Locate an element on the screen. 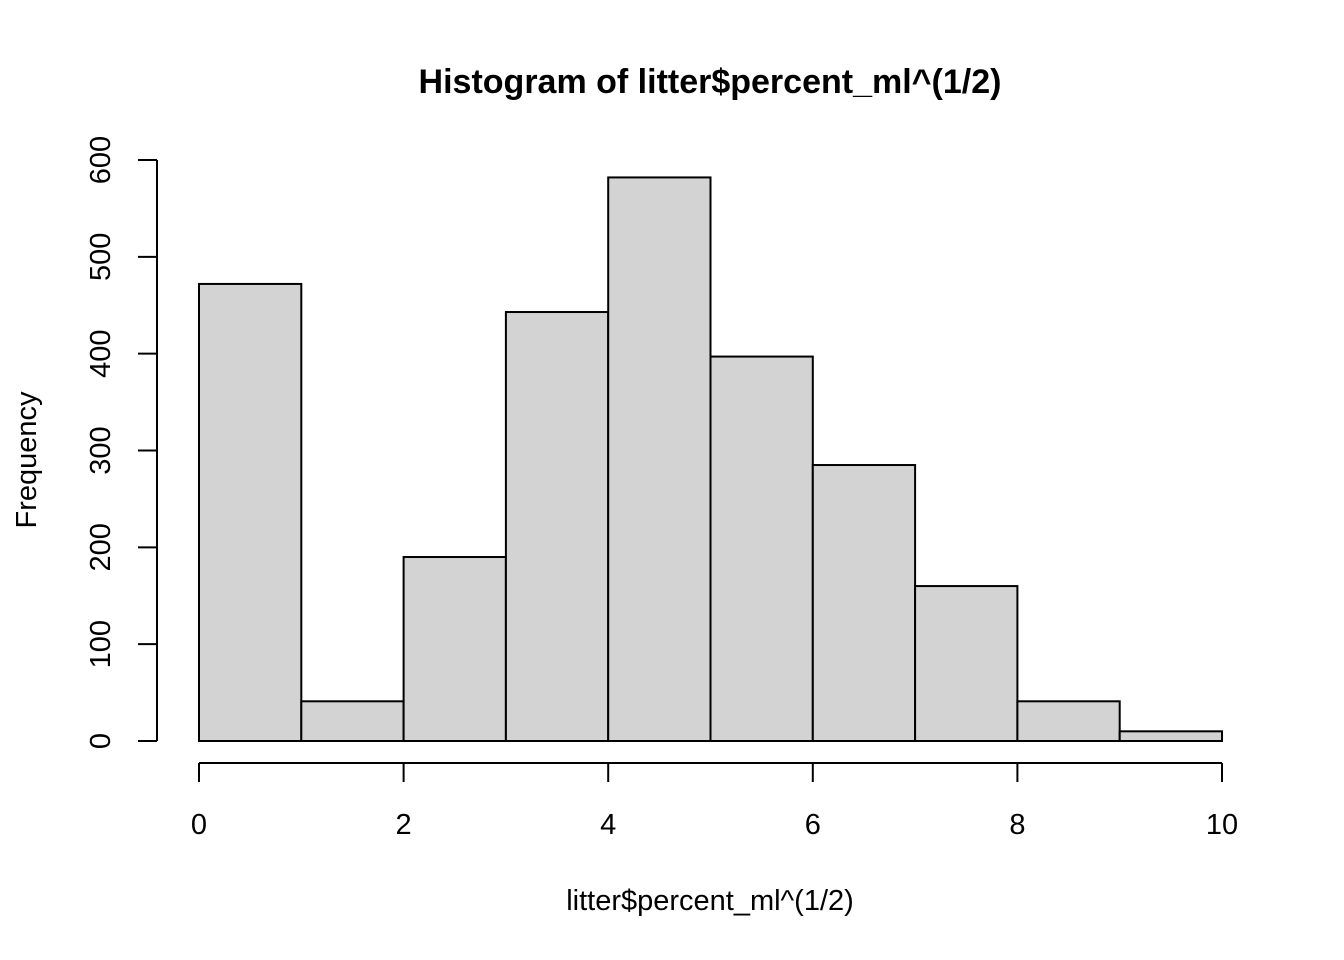 This screenshot has width=1344, height=960. x-tick-label-4: 8 is located at coordinates (1017, 825).